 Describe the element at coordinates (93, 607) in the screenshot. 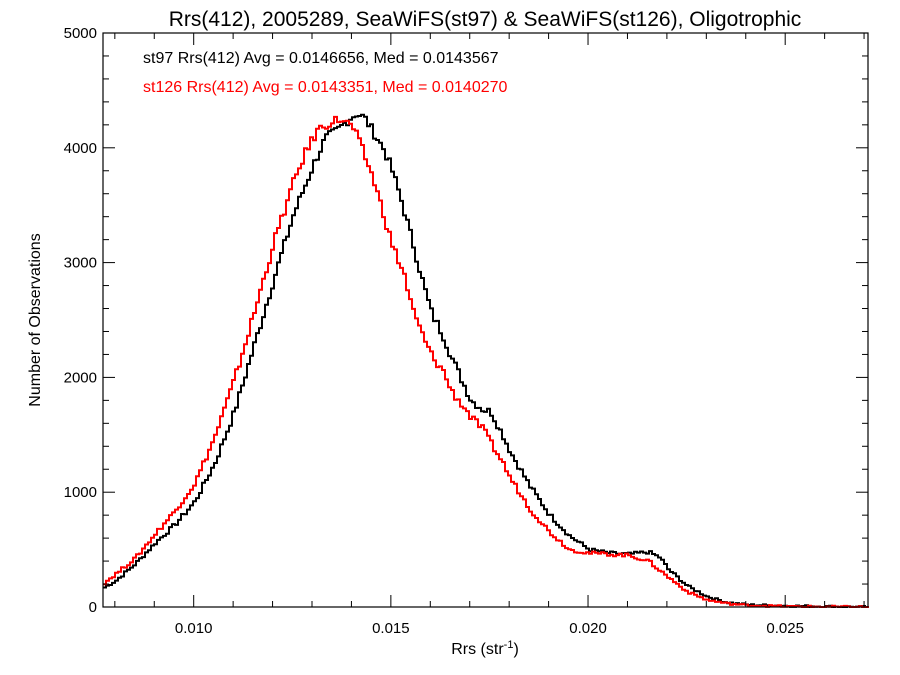

I see `y-tick-label: 0` at that location.